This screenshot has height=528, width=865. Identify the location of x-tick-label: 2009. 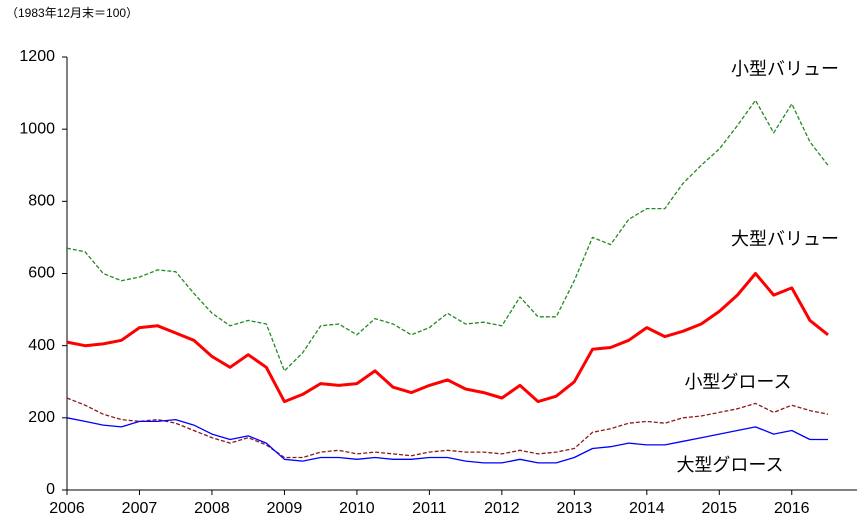
(285, 508).